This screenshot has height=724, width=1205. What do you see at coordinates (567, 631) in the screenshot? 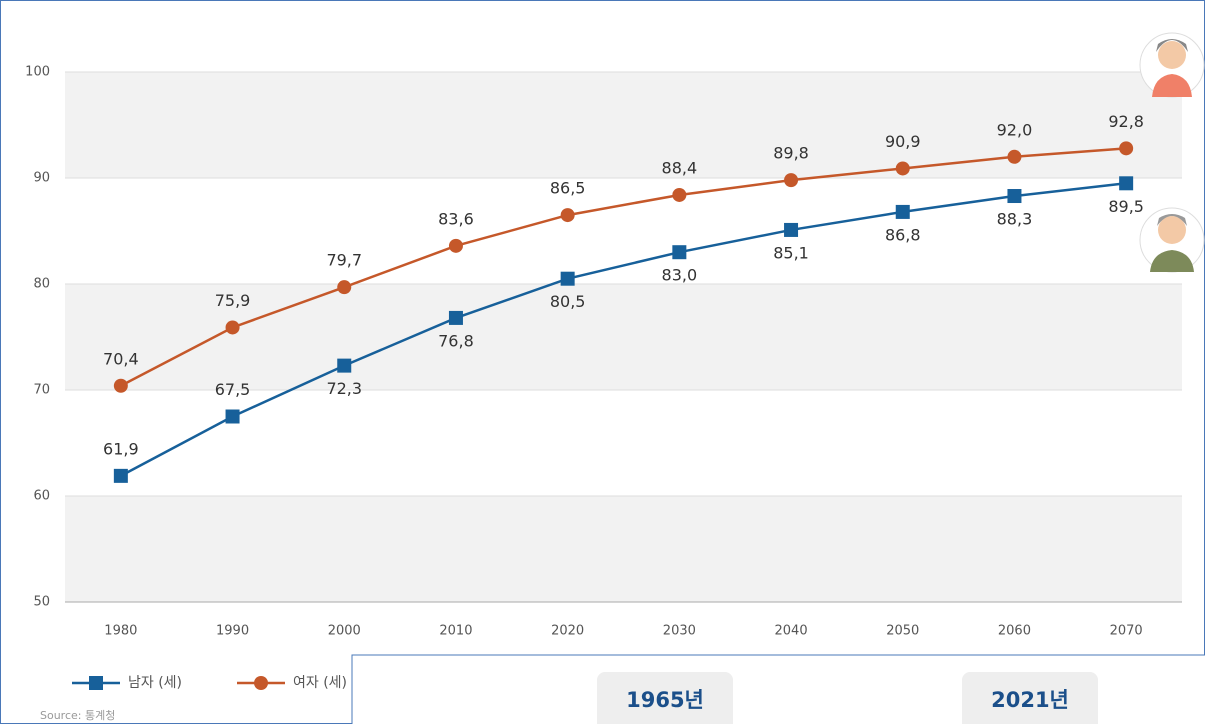
I see `x-tick-label: 2020` at bounding box center [567, 631].